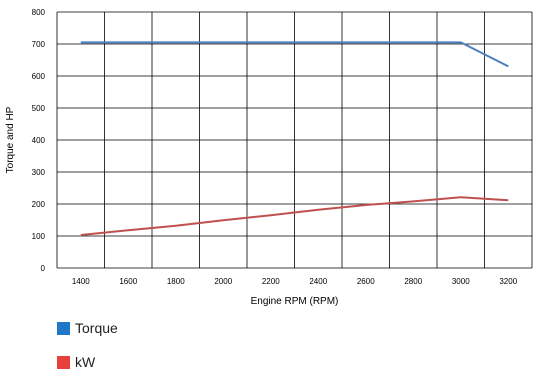  I want to click on y-tick-label: 0, so click(43, 268).